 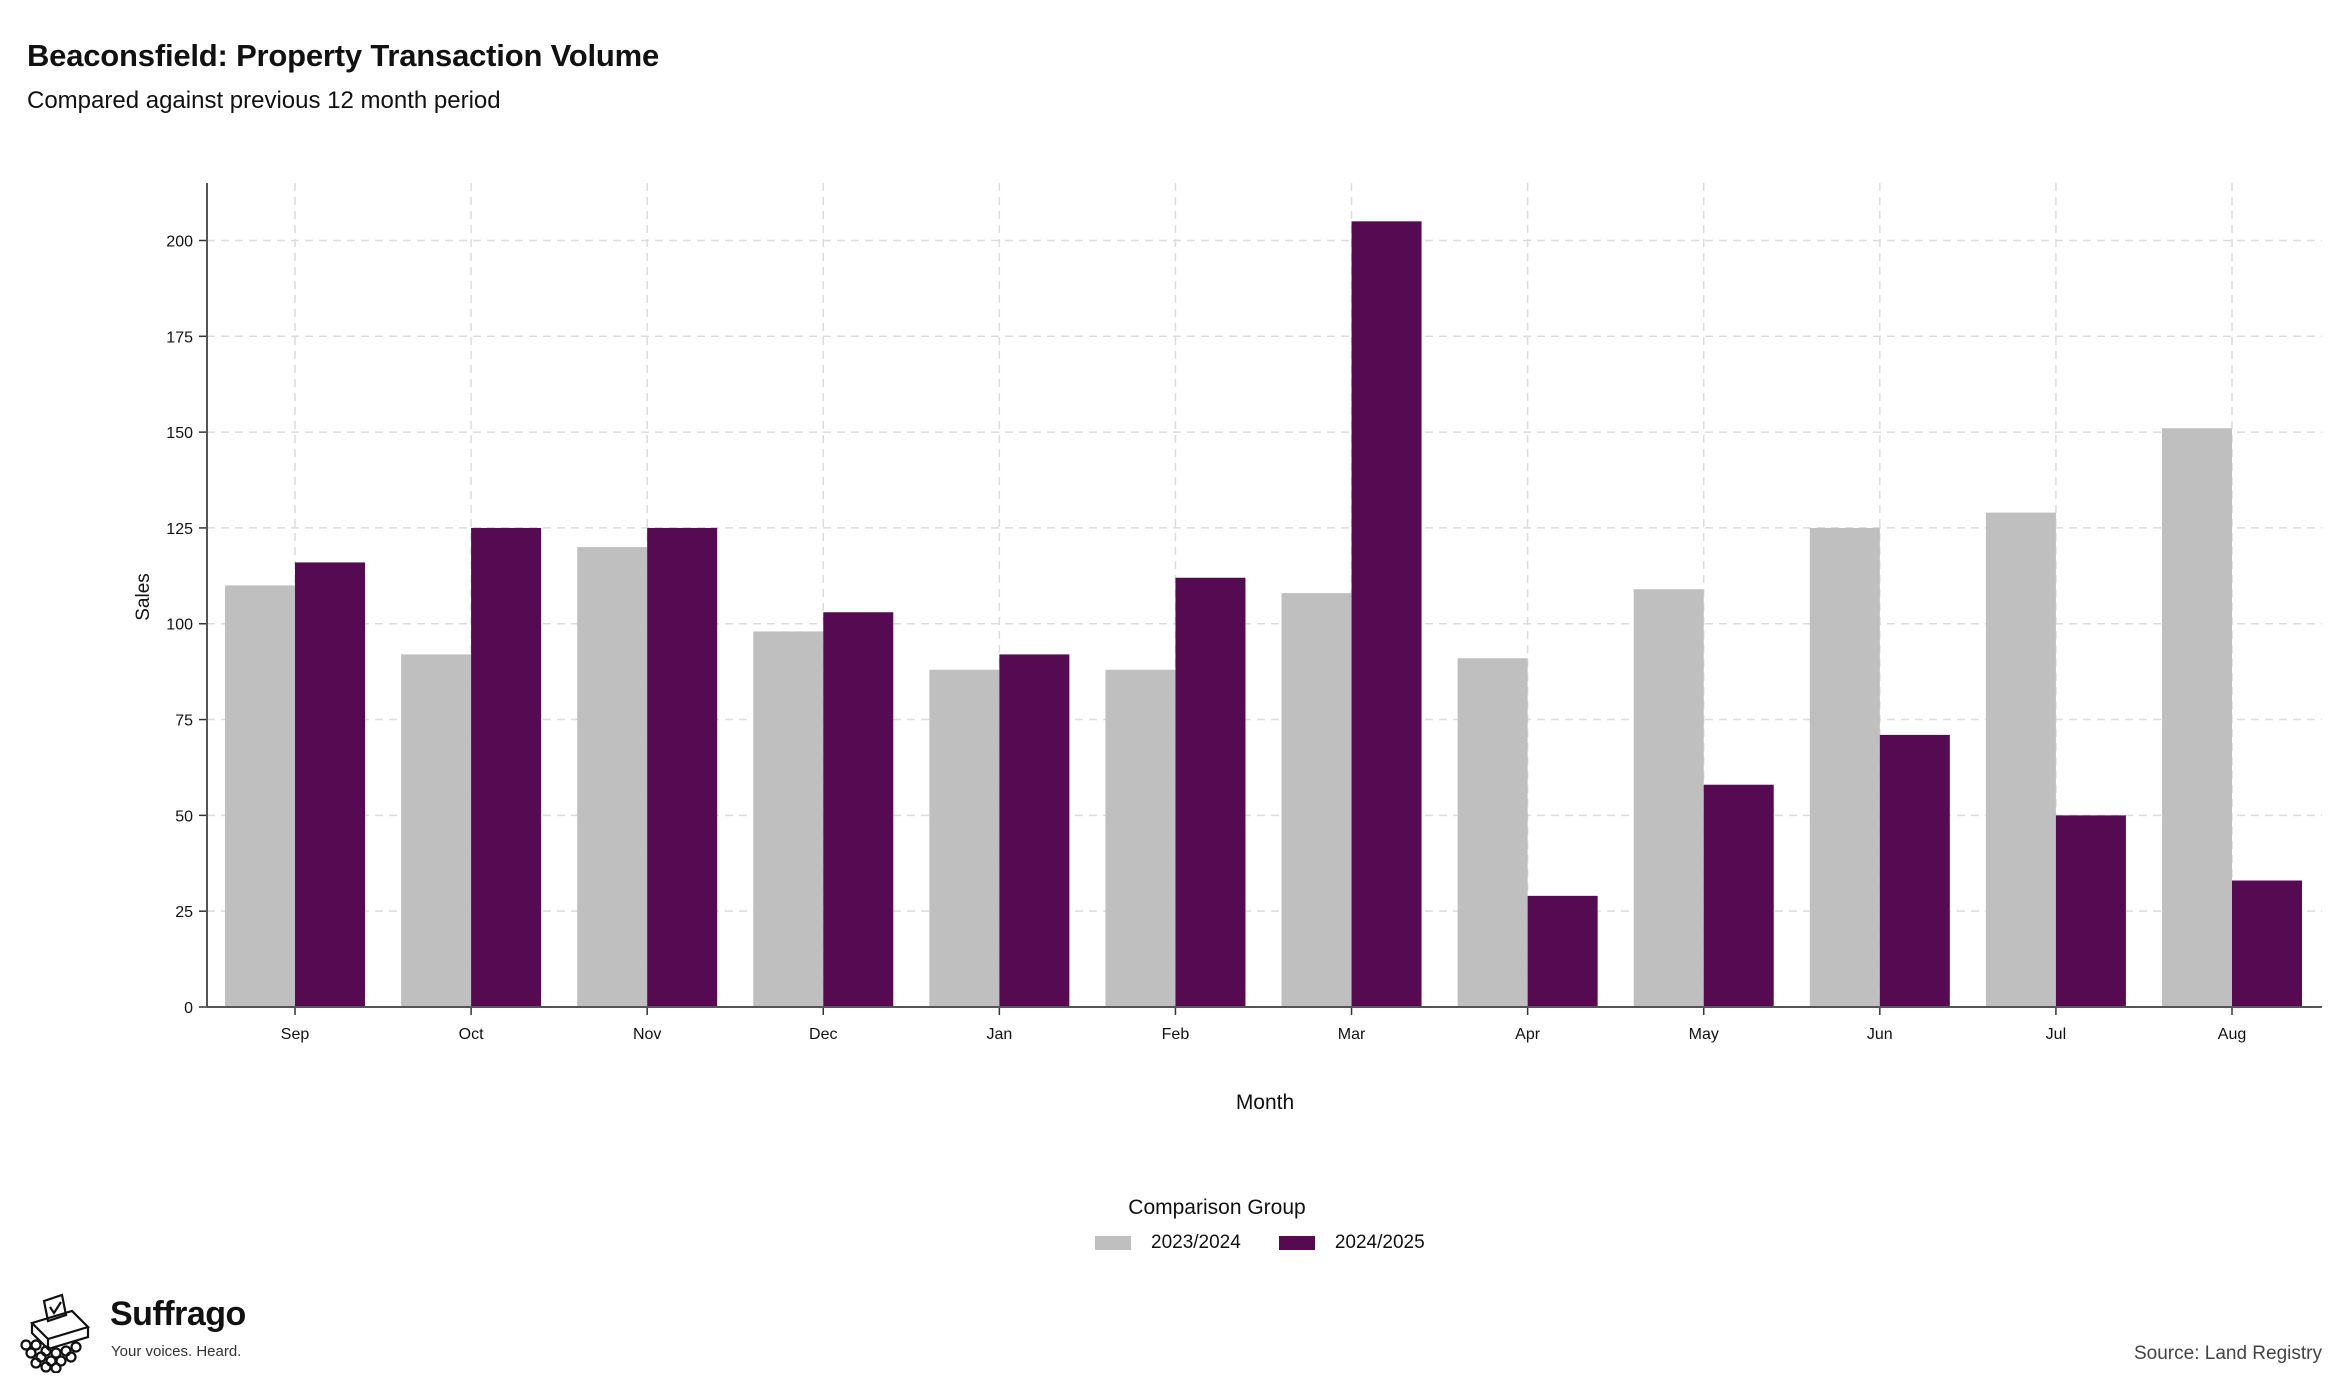 I want to click on y-tick-label: 0, so click(x=188, y=1008).